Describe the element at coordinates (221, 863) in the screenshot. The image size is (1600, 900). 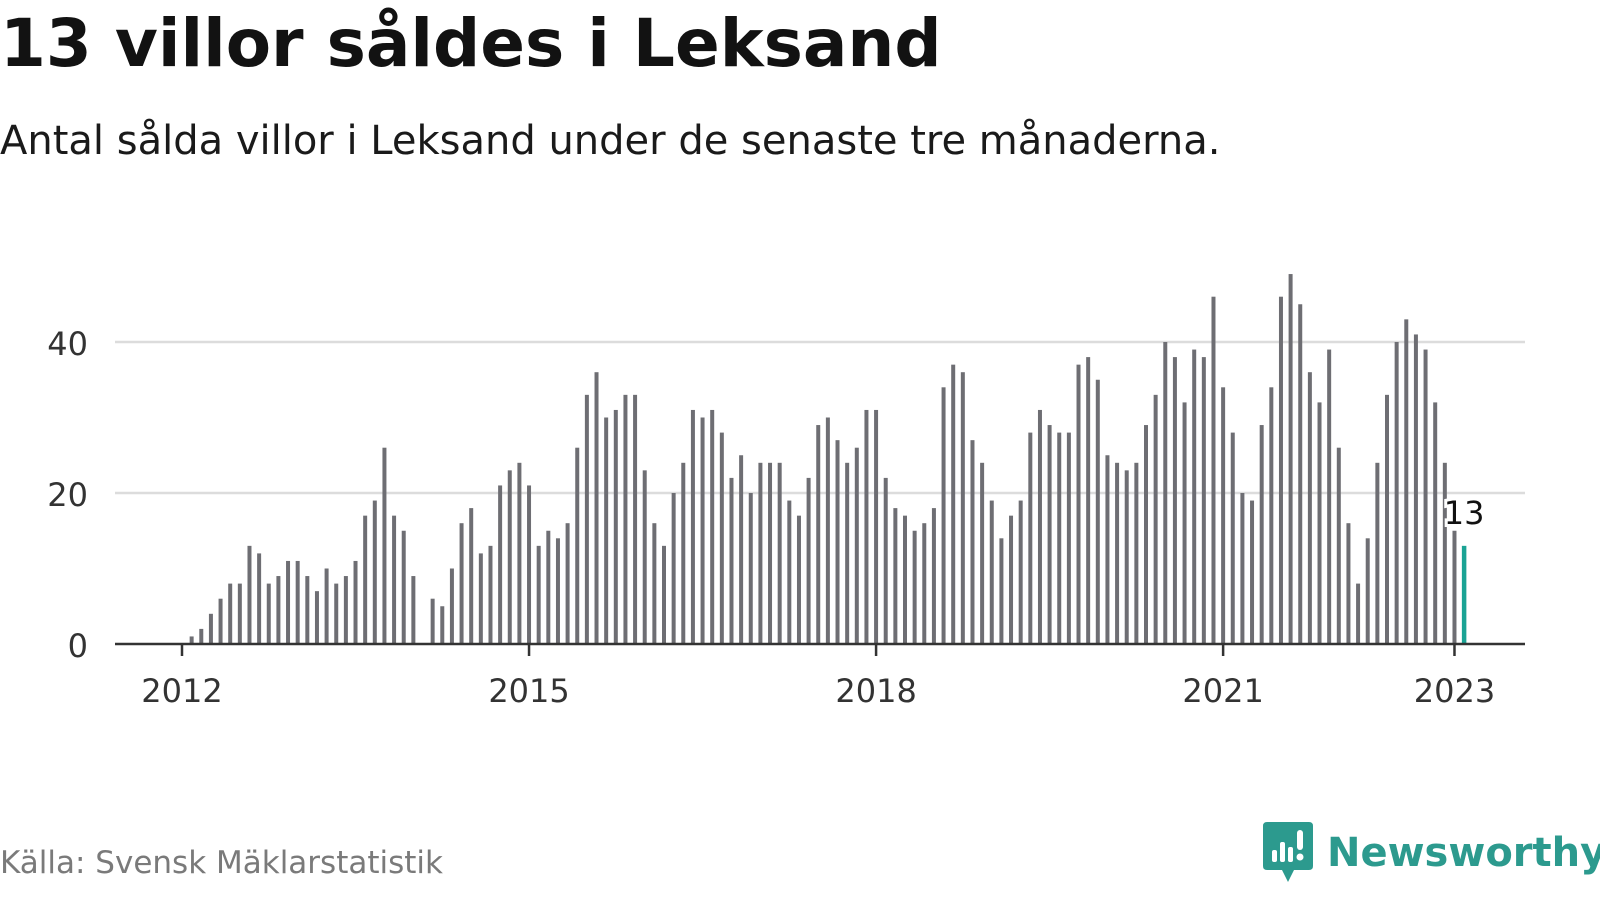
I see `source-note: Källa: Svensk Mäklarstatistik` at that location.